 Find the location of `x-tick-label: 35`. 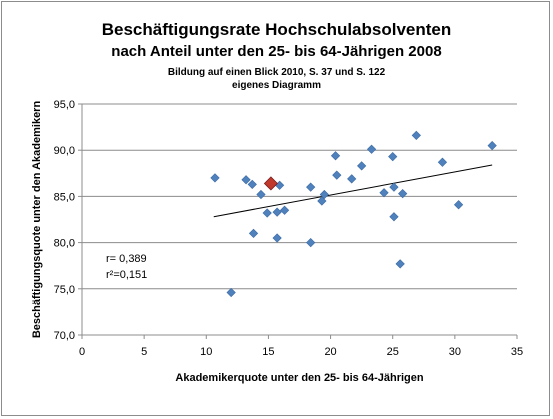

x-tick-label: 35 is located at coordinates (517, 352).